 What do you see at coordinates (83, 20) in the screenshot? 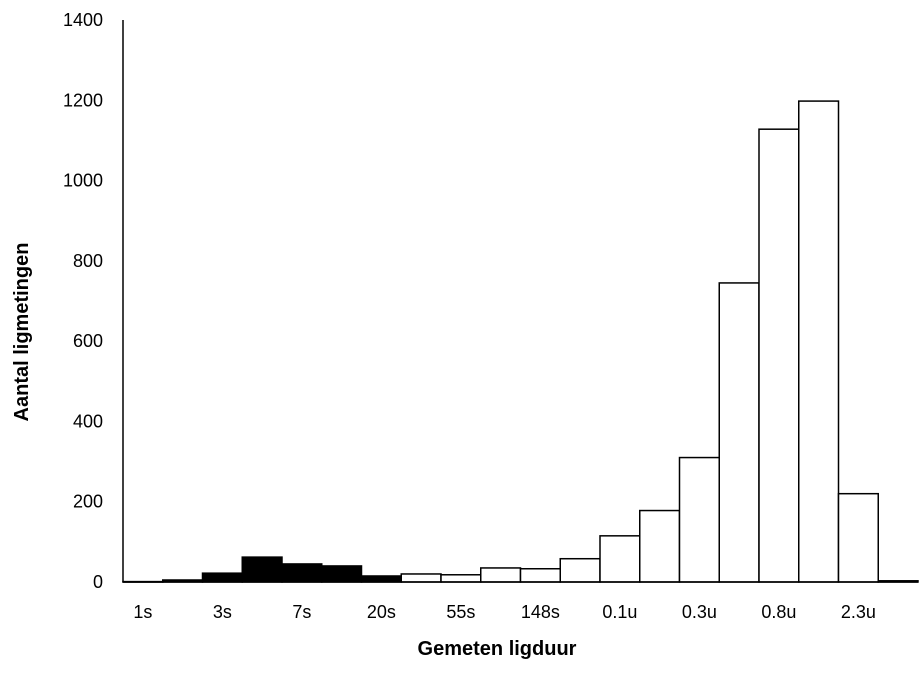
I see `y-tick-label: 1400` at bounding box center [83, 20].